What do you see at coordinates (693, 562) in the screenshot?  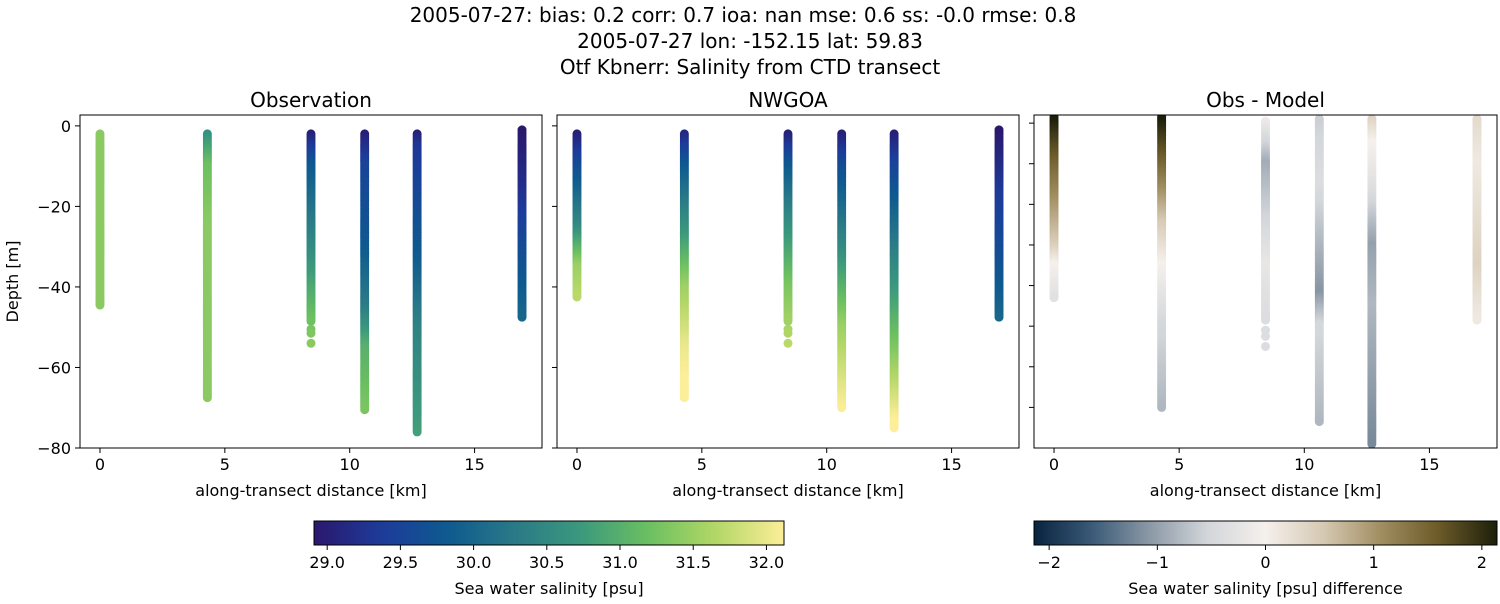 I see `colorbar-tick-label: 31.5` at bounding box center [693, 562].